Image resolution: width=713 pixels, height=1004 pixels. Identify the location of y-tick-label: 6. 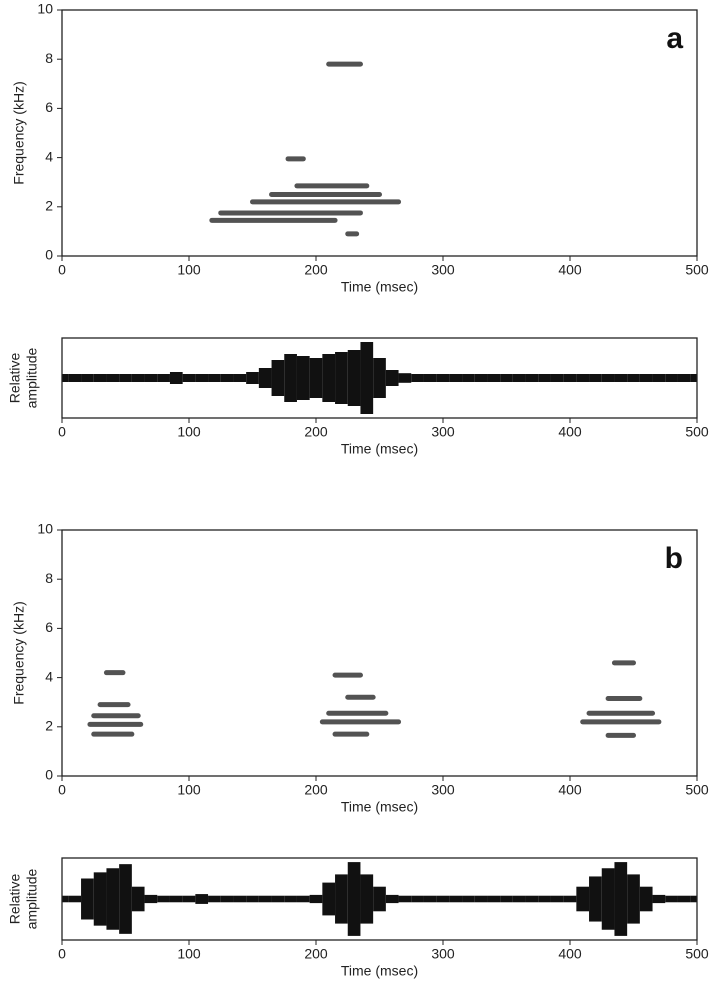
(49, 627).